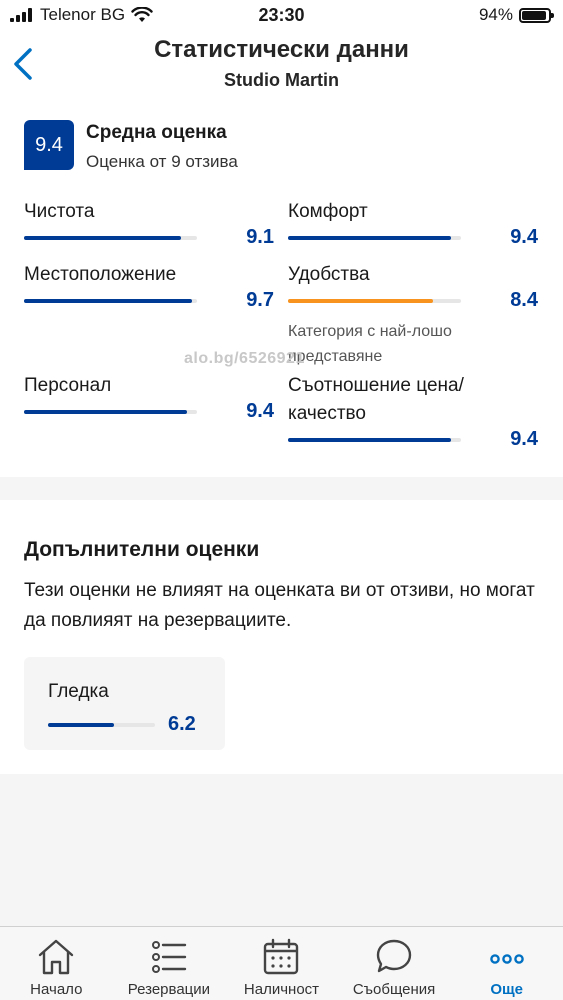  Describe the element at coordinates (394, 989) in the screenshot. I see `tab-label: Съобщения` at that location.